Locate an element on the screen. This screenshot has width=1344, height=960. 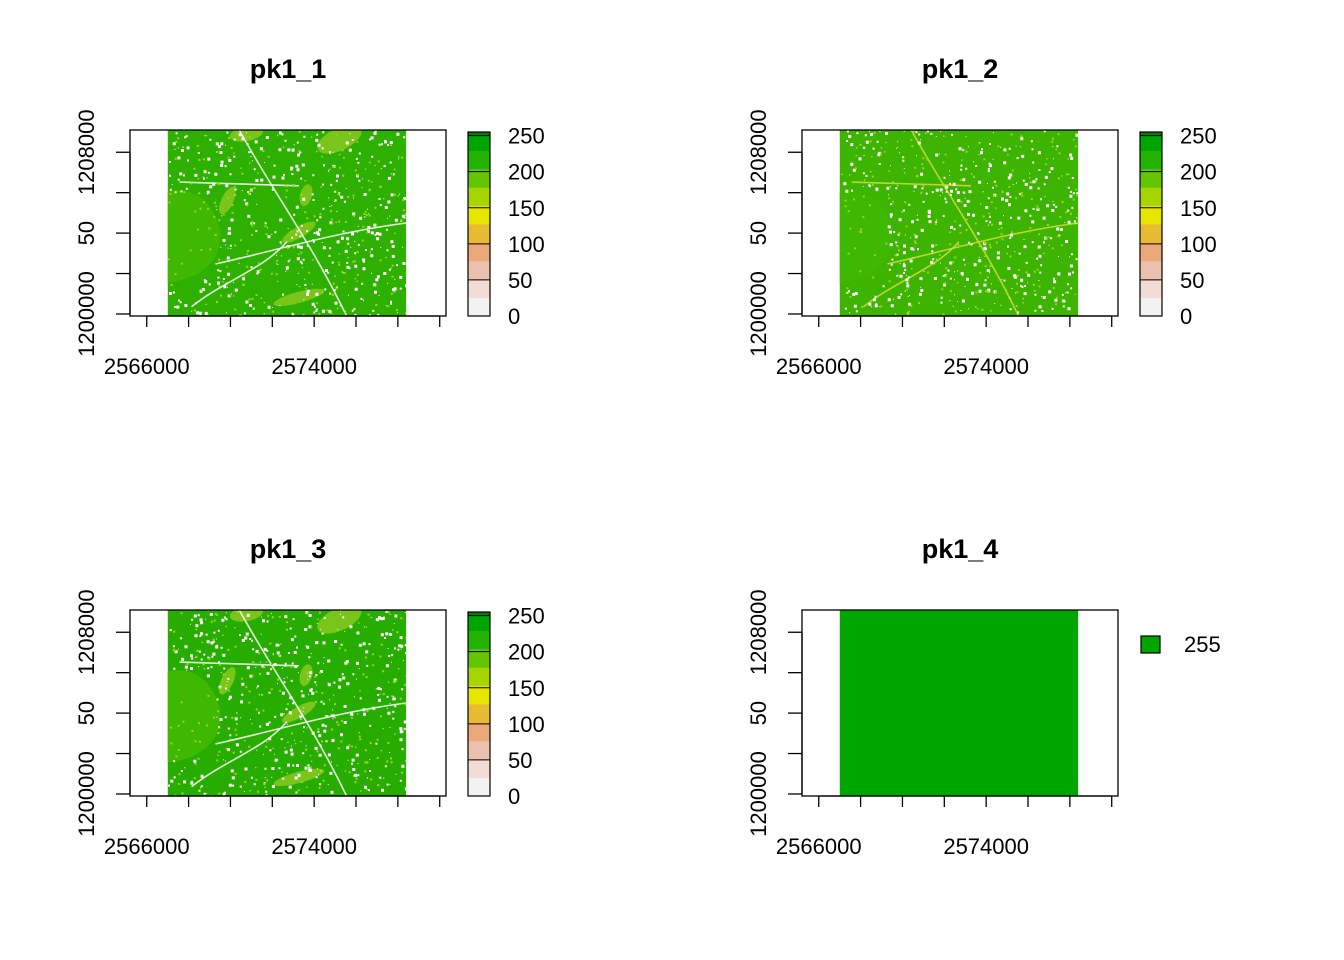
legend-tick-label: 100 is located at coordinates (526, 724).